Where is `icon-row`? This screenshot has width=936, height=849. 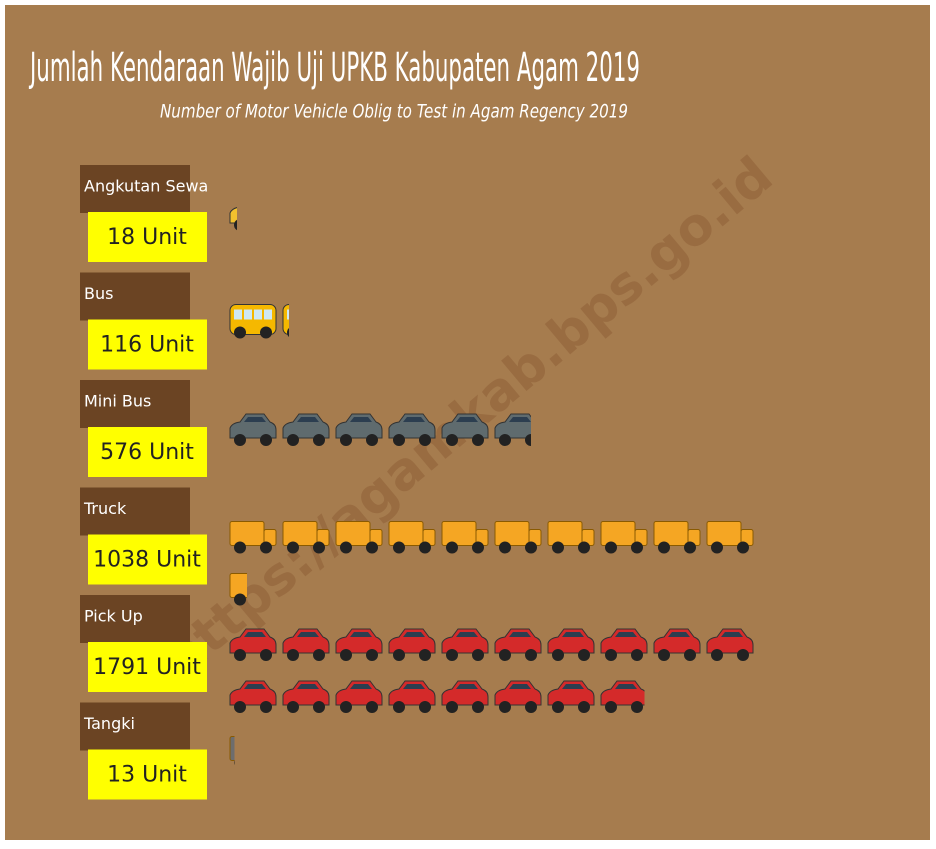
icon-row is located at coordinates (380, 429).